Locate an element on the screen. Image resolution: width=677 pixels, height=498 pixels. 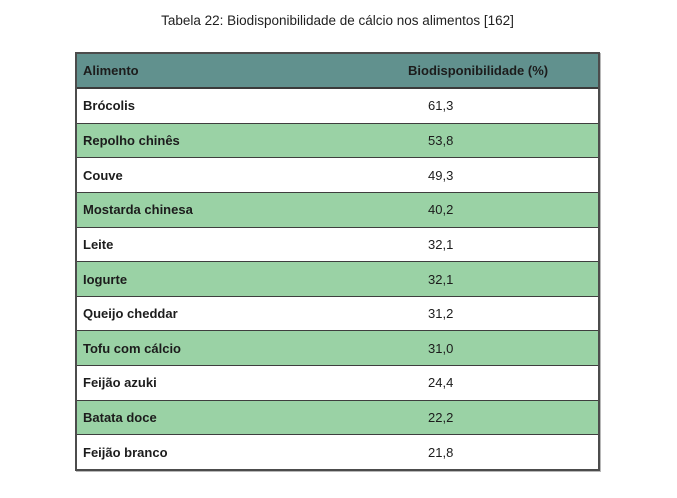
table-row: Iogurte 32,1 is located at coordinates (337, 279).